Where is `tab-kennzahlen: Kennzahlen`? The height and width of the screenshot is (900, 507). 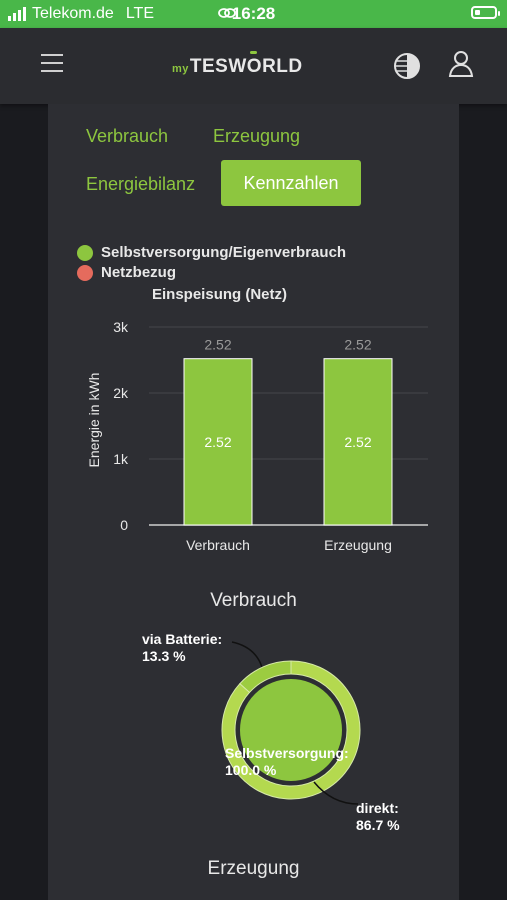
tab-kennzahlen: Kennzahlen is located at coordinates (291, 183).